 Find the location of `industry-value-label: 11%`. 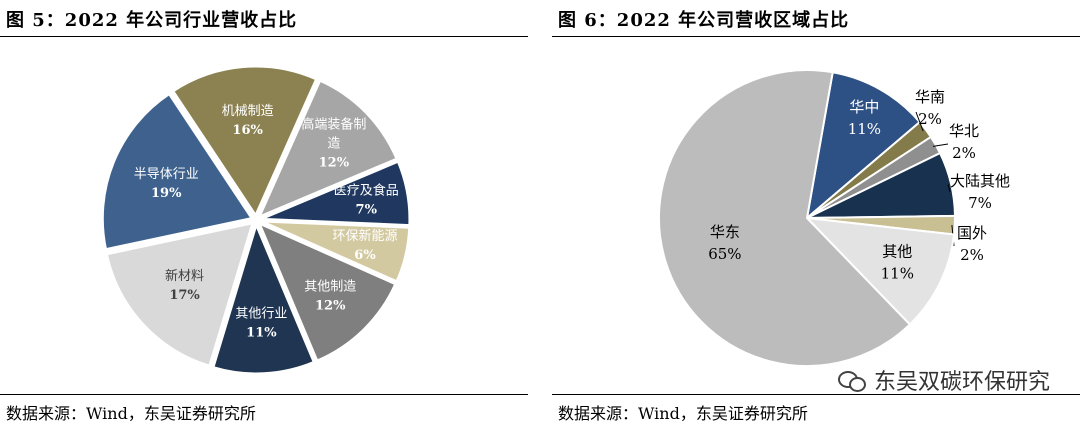

industry-value-label: 11% is located at coordinates (261, 332).